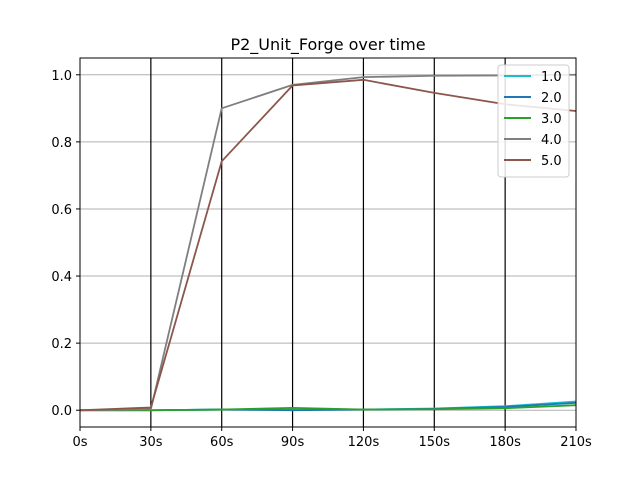  Describe the element at coordinates (551, 140) in the screenshot. I see `legend-label-4.0: 4.0` at that location.